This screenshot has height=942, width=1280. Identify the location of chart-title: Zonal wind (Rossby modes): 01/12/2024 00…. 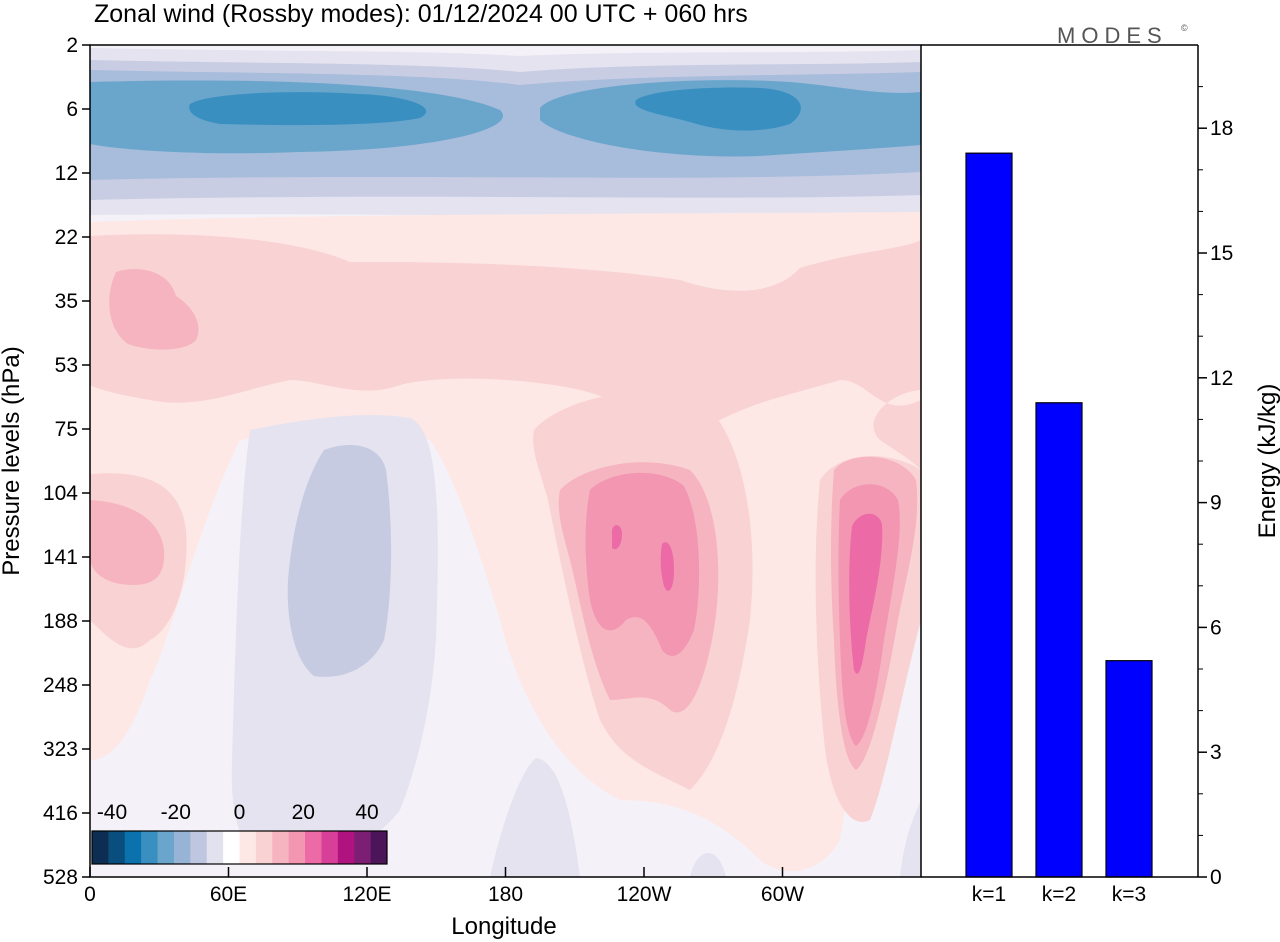
(421, 14).